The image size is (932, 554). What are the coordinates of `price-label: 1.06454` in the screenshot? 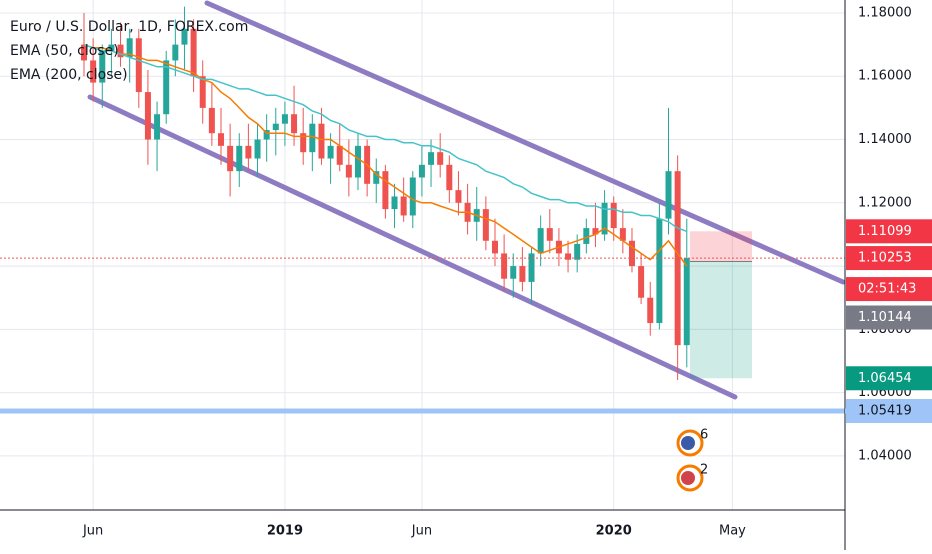 It's located at (885, 378).